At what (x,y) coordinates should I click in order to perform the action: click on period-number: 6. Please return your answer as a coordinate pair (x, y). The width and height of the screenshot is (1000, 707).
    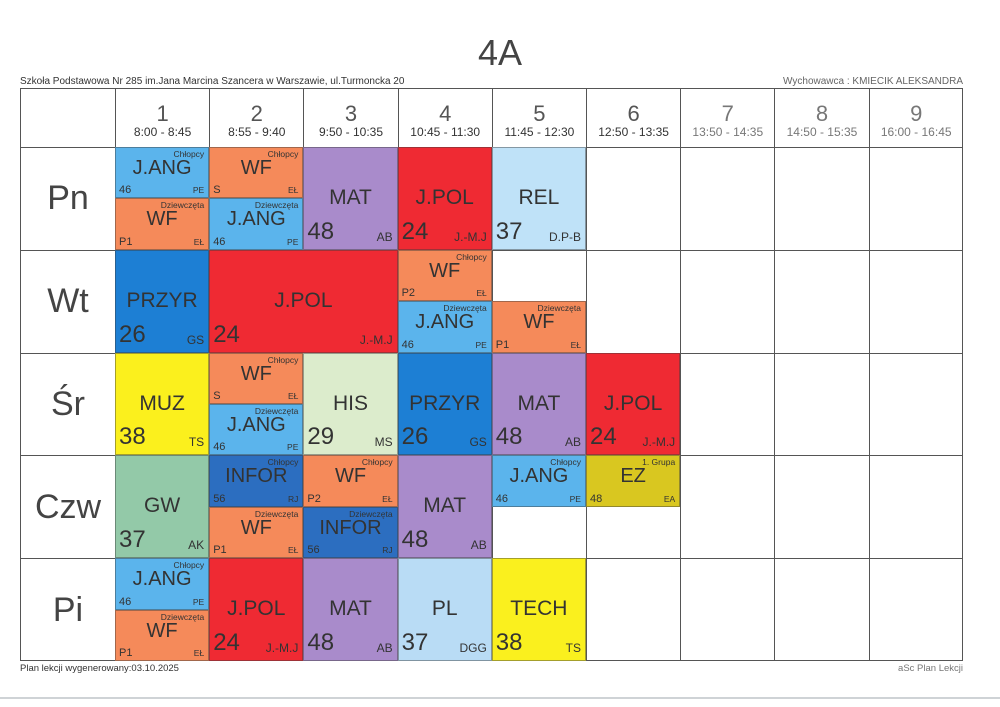
    Looking at the image, I should click on (633, 113).